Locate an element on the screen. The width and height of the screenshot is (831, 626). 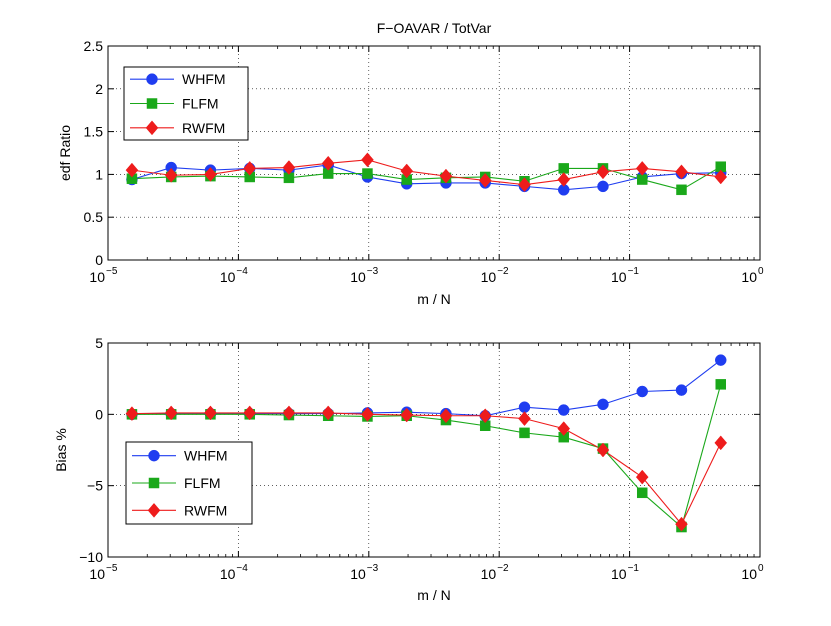
y-tick-label: −10 is located at coordinates (91, 557).